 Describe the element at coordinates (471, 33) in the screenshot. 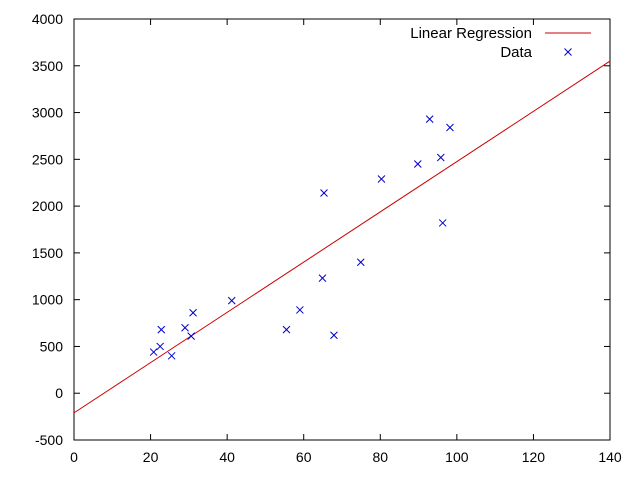

I see `legend-label-linear-regression: Linear Regression` at that location.